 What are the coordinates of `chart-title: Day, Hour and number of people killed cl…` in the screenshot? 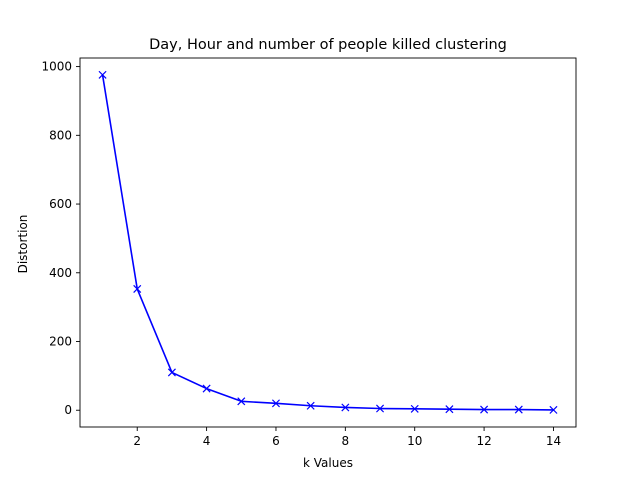 It's located at (328, 45).